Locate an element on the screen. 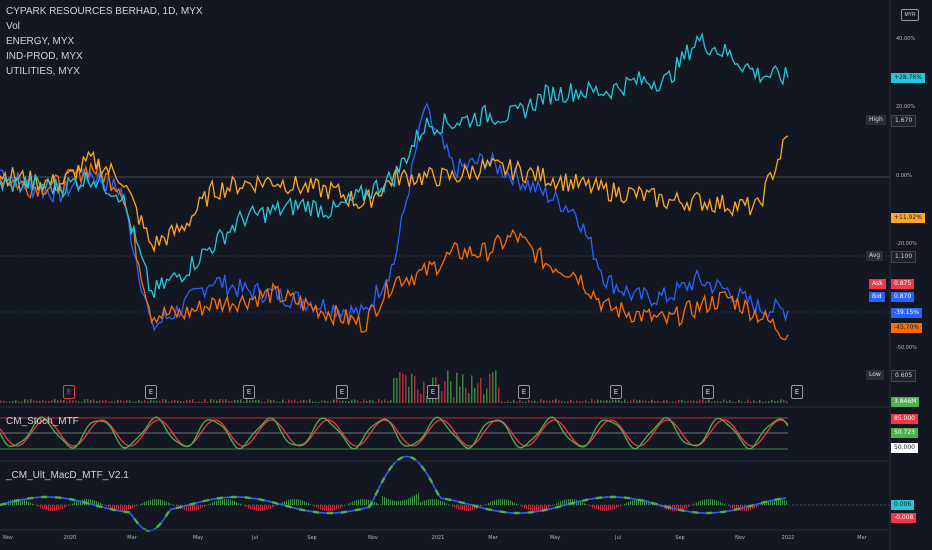 The height and width of the screenshot is (550, 932). compare-indprod-legend: IND-PROD, MYX is located at coordinates (44, 56).